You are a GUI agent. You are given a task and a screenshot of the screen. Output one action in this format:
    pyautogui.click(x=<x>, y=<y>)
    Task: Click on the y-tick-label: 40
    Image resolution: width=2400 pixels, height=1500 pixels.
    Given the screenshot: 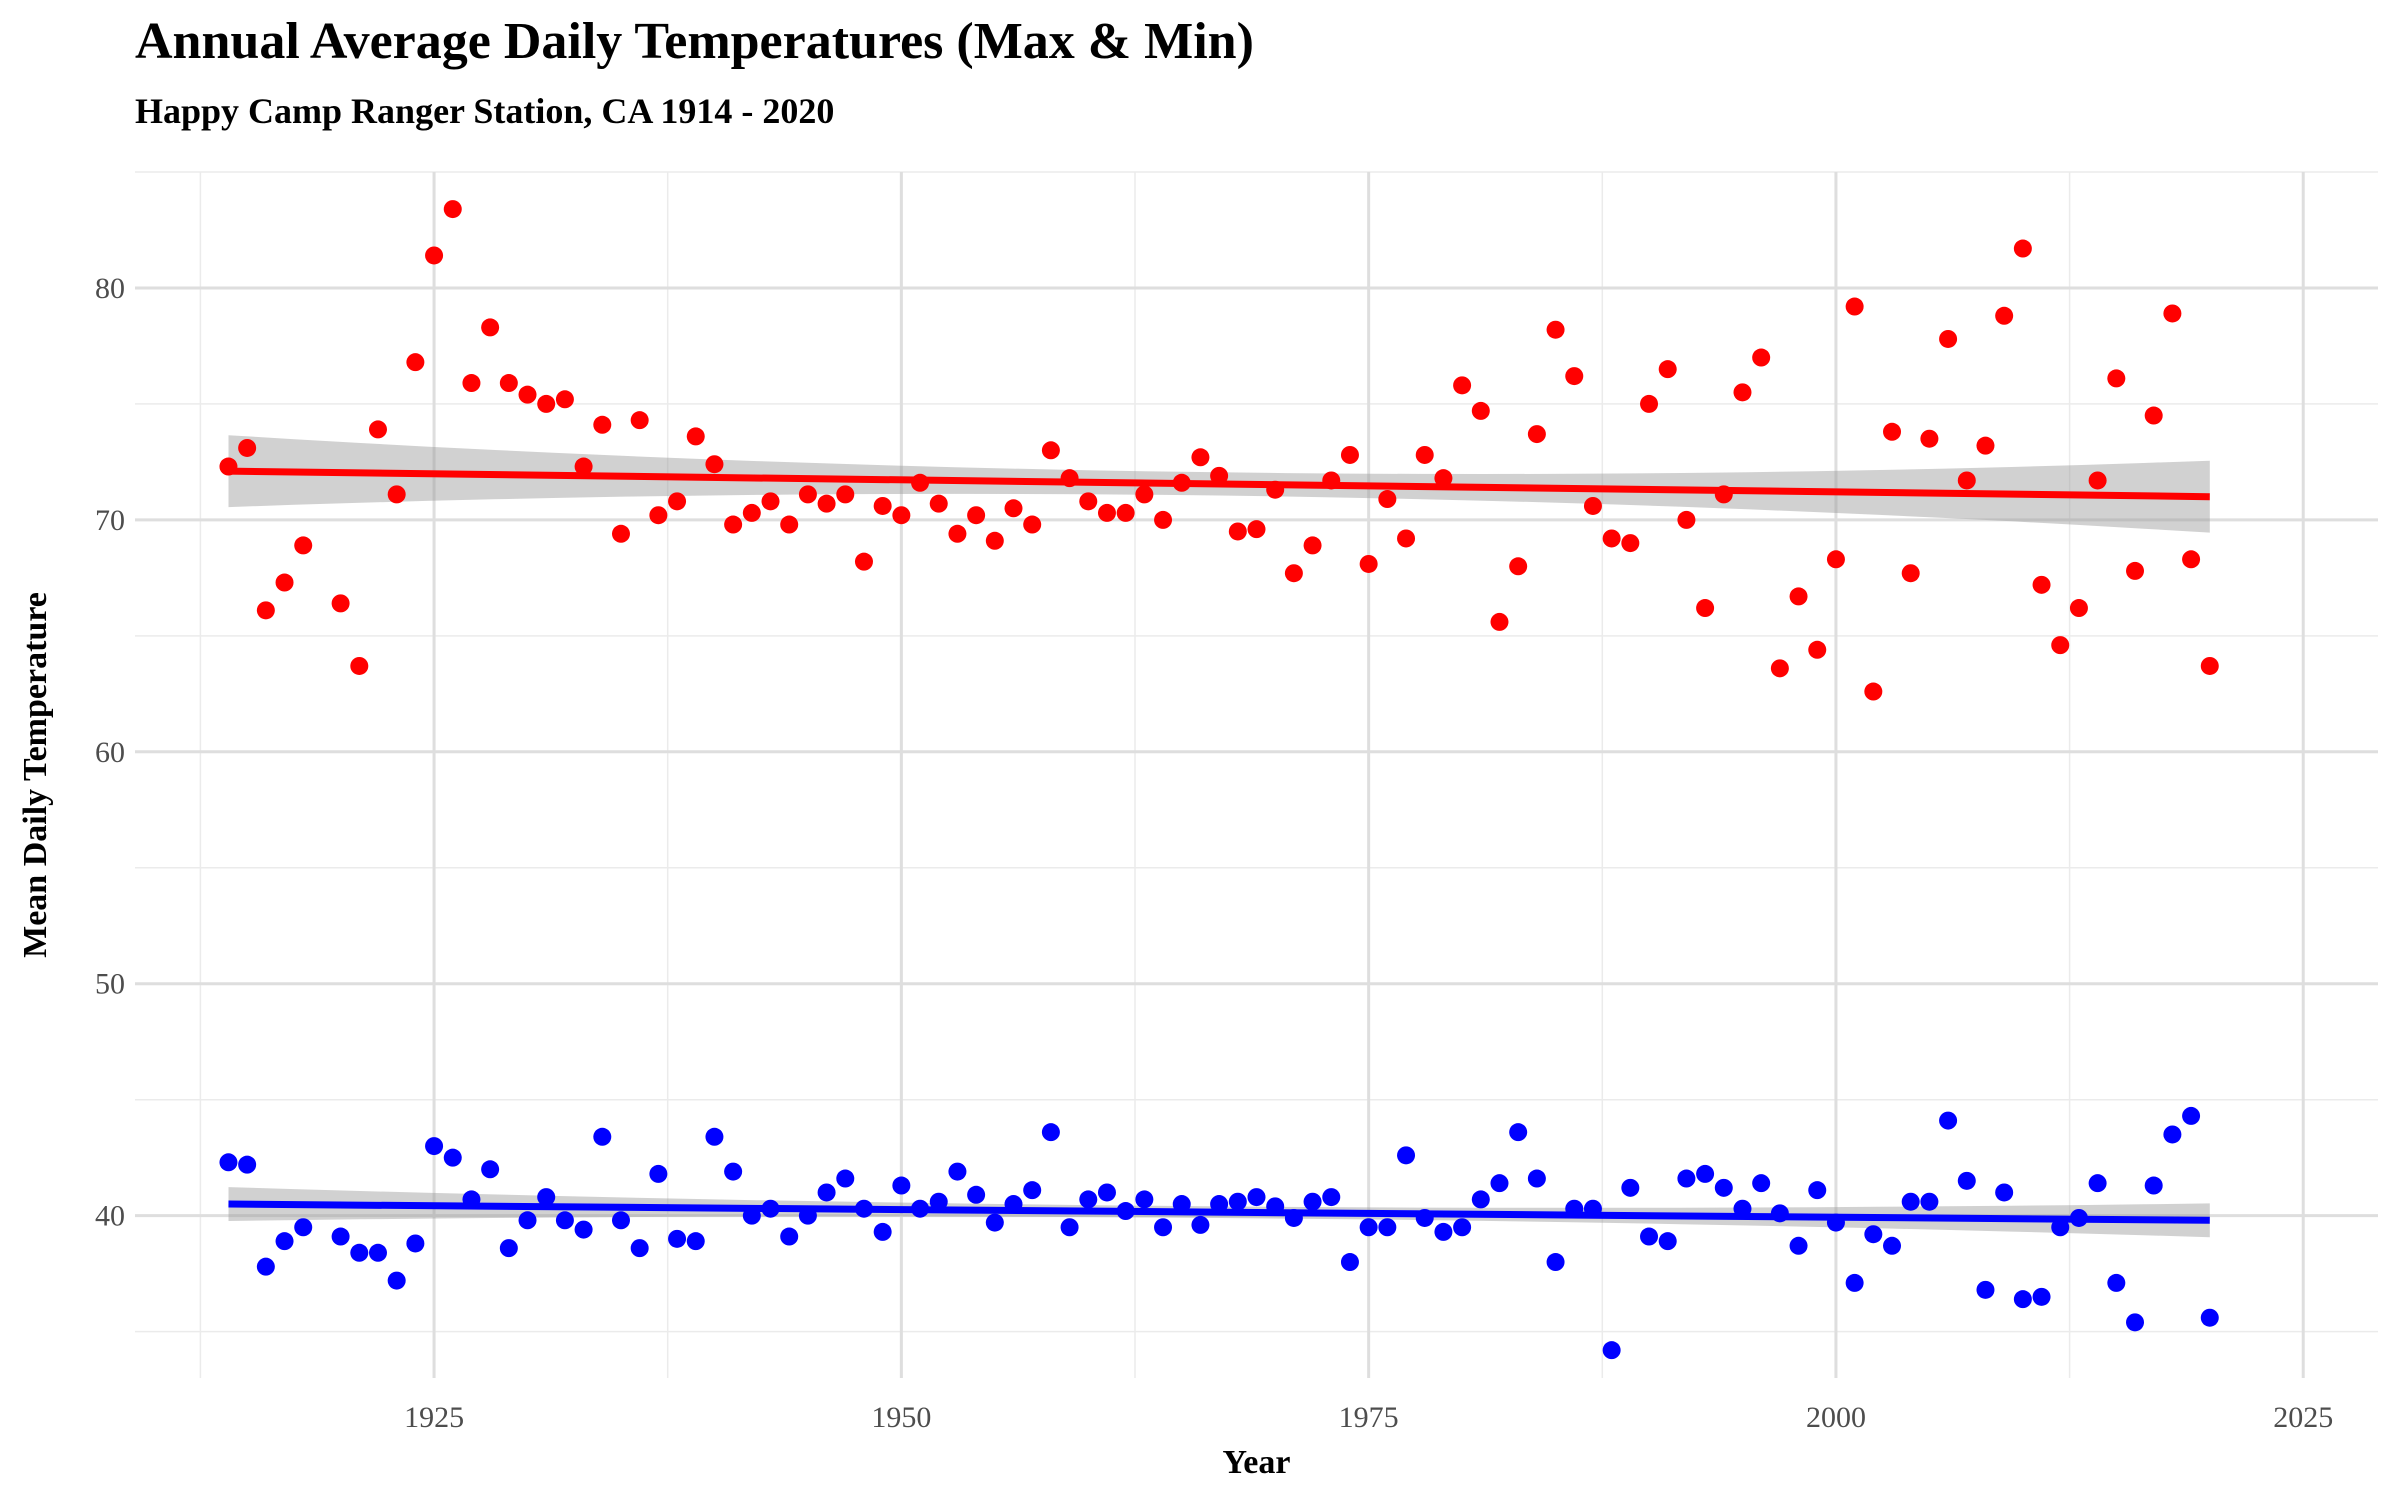 What is the action you would take?
    pyautogui.click(x=110, y=1216)
    